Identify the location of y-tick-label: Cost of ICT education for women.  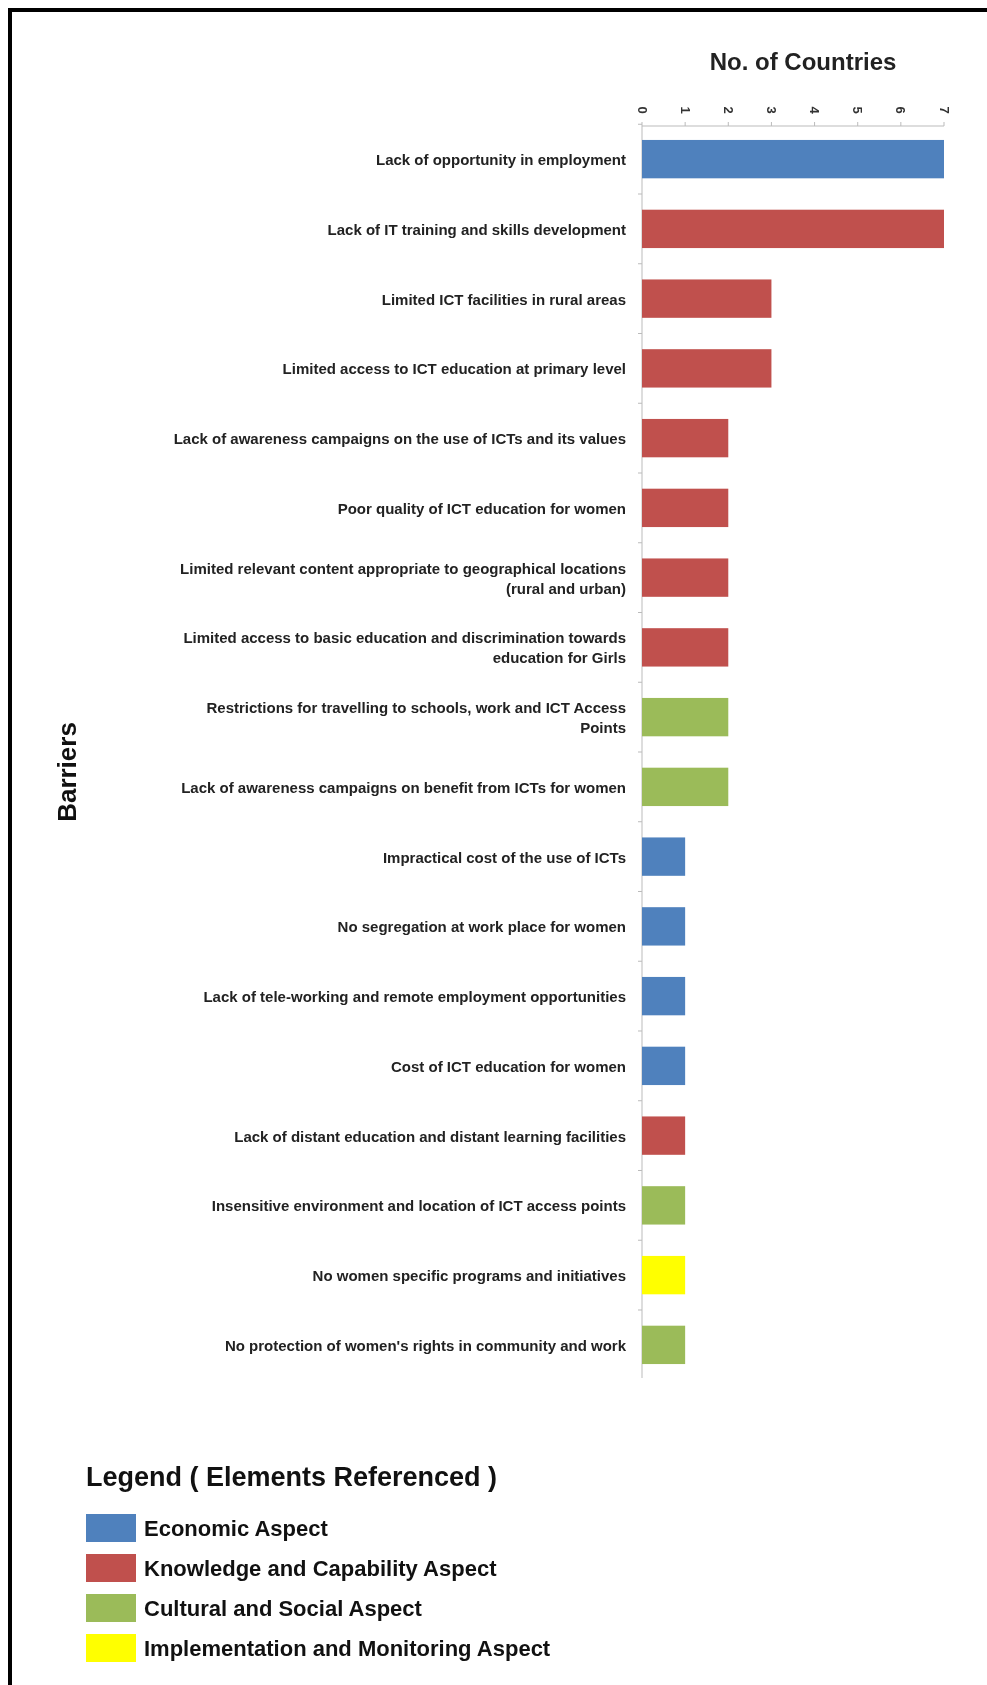
(508, 1066).